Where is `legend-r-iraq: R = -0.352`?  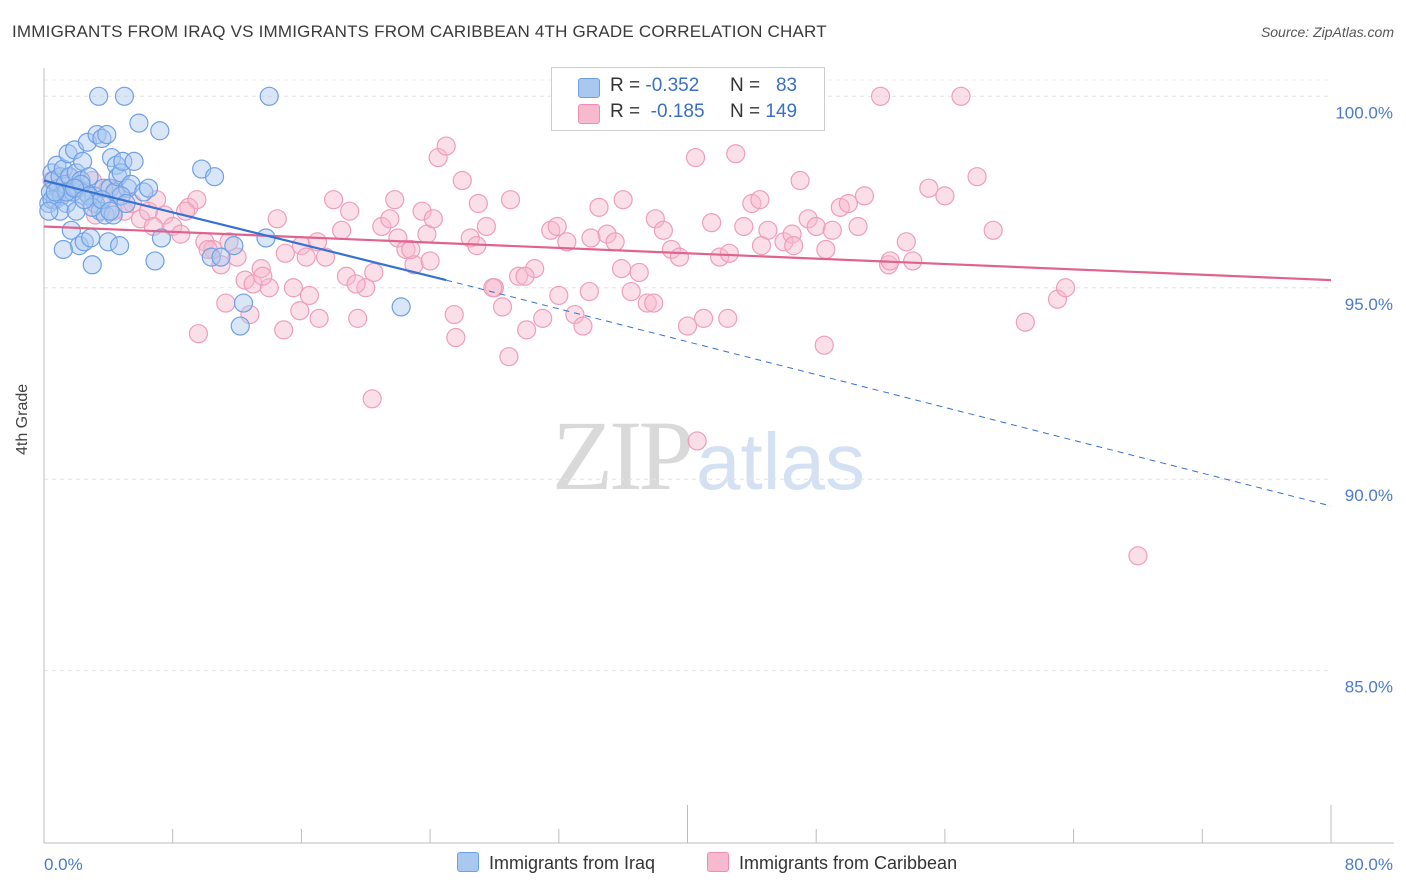
legend-r-iraq: R = -0.352 is located at coordinates (655, 85).